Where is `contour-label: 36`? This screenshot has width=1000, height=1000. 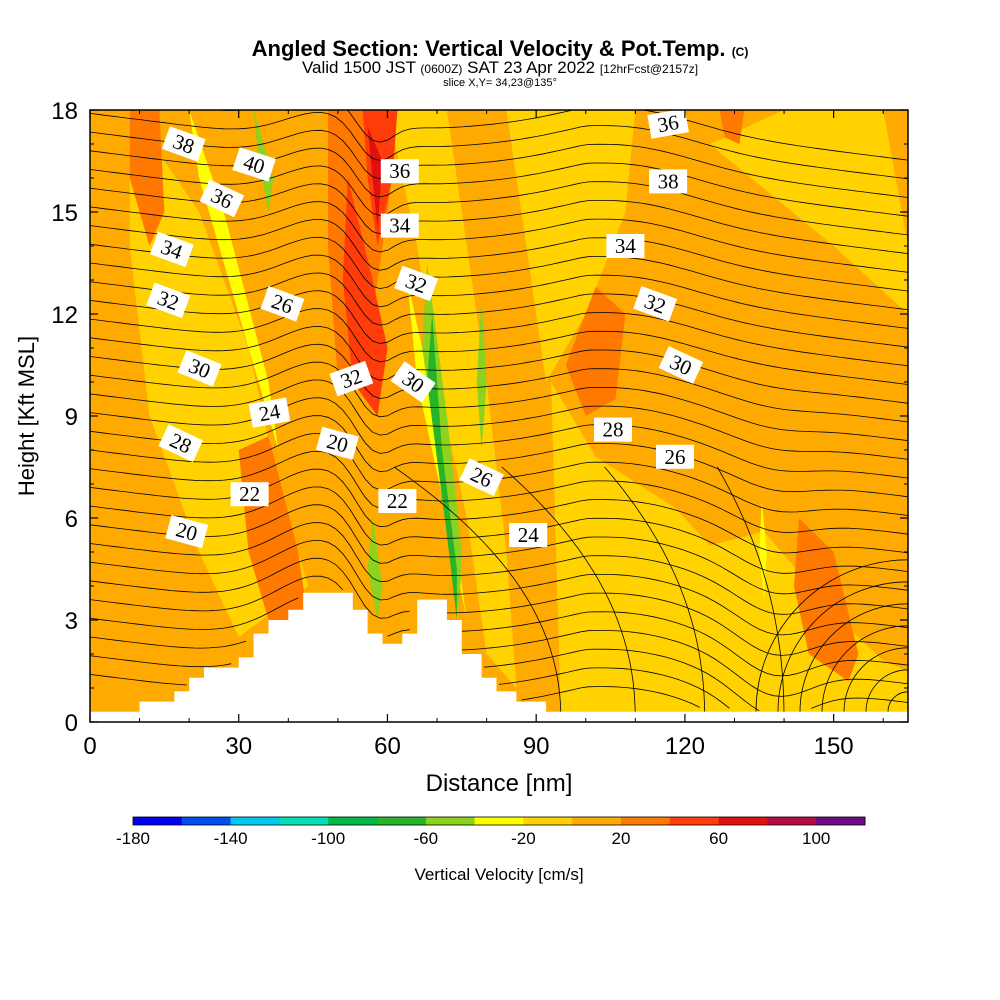 contour-label: 36 is located at coordinates (399, 171).